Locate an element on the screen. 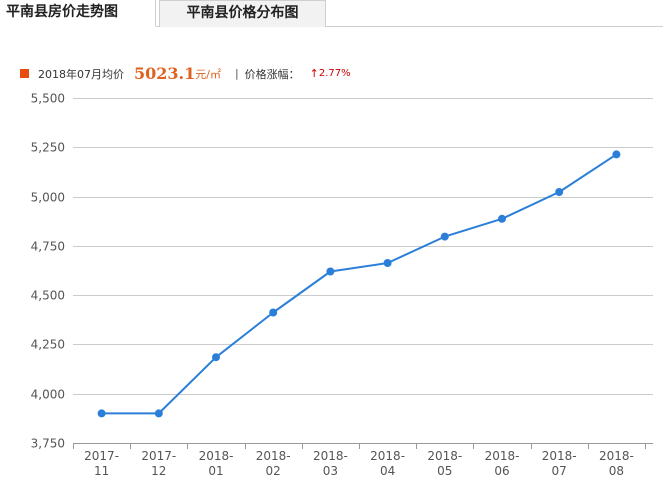 Image resolution: width=663 pixels, height=488 pixels. y-tick-label: 3,750 is located at coordinates (48, 444).